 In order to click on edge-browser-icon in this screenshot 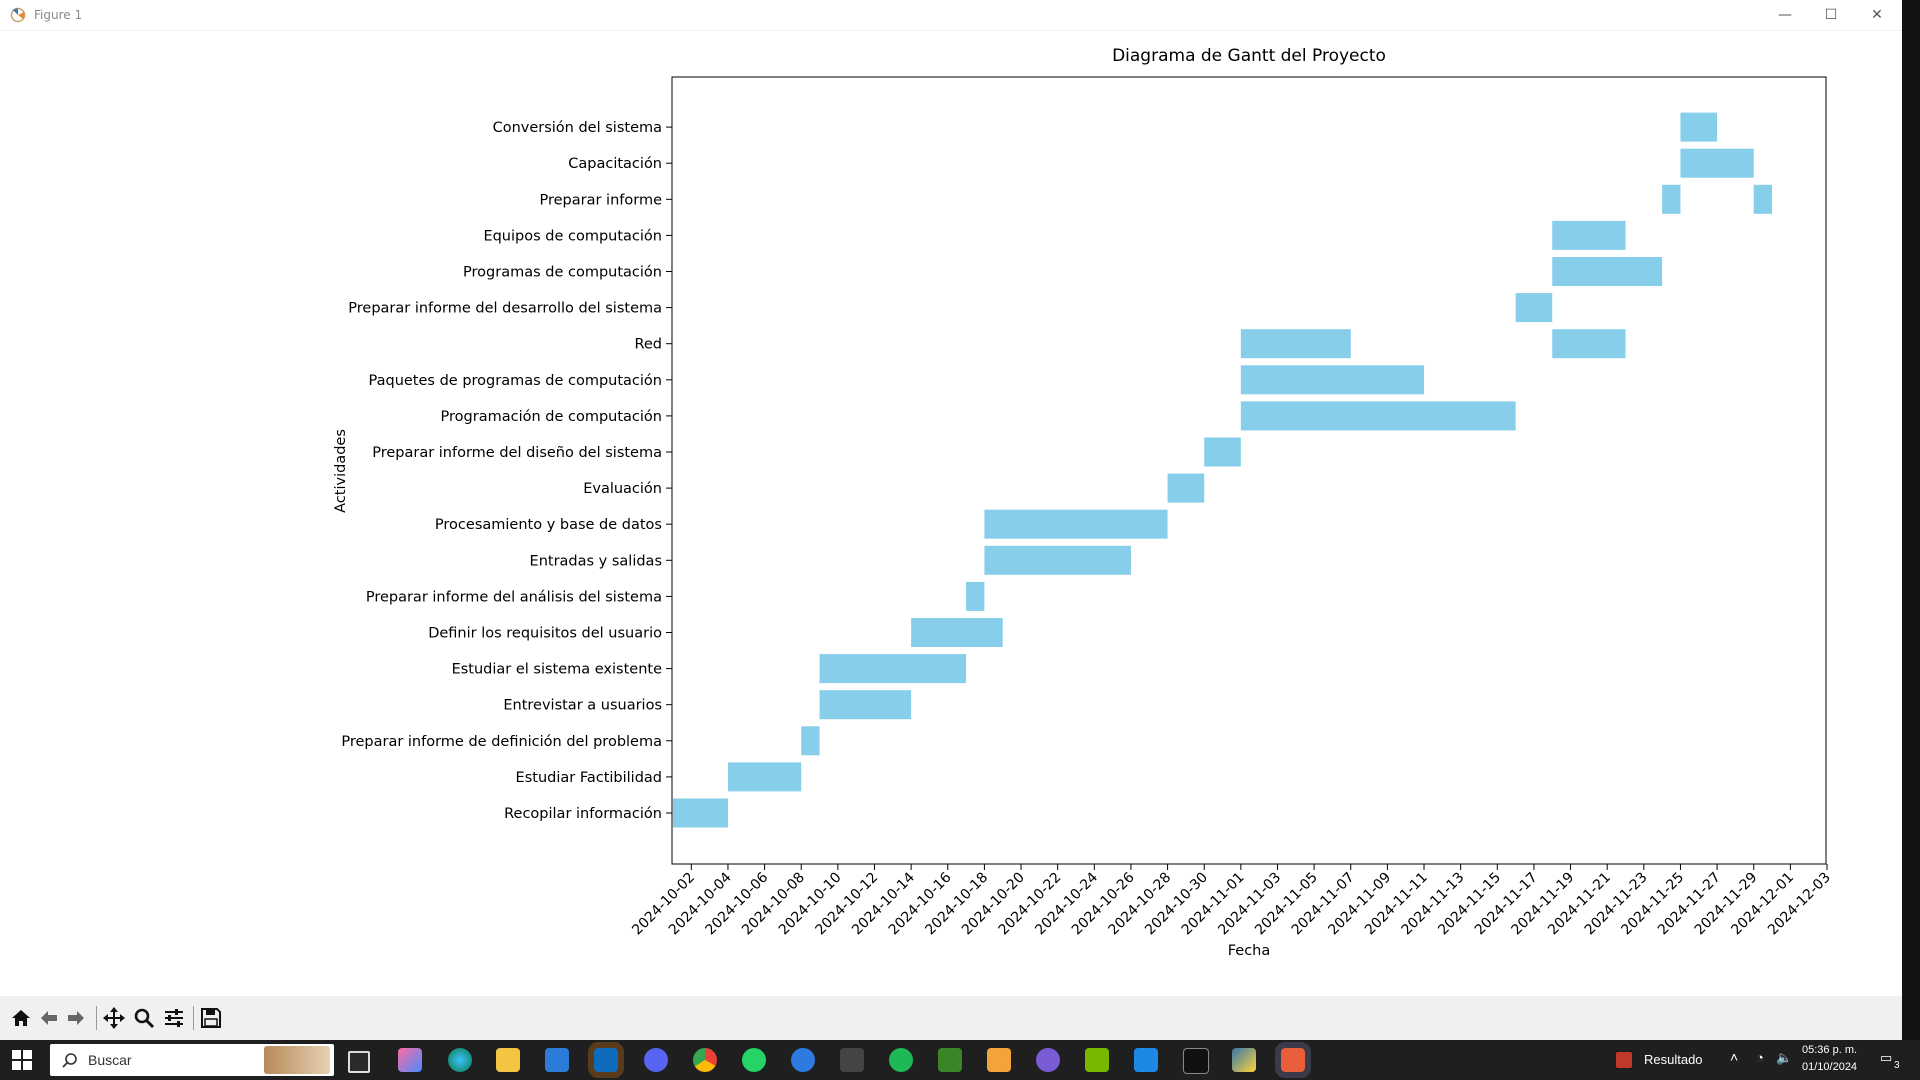, I will do `click(460, 1060)`.